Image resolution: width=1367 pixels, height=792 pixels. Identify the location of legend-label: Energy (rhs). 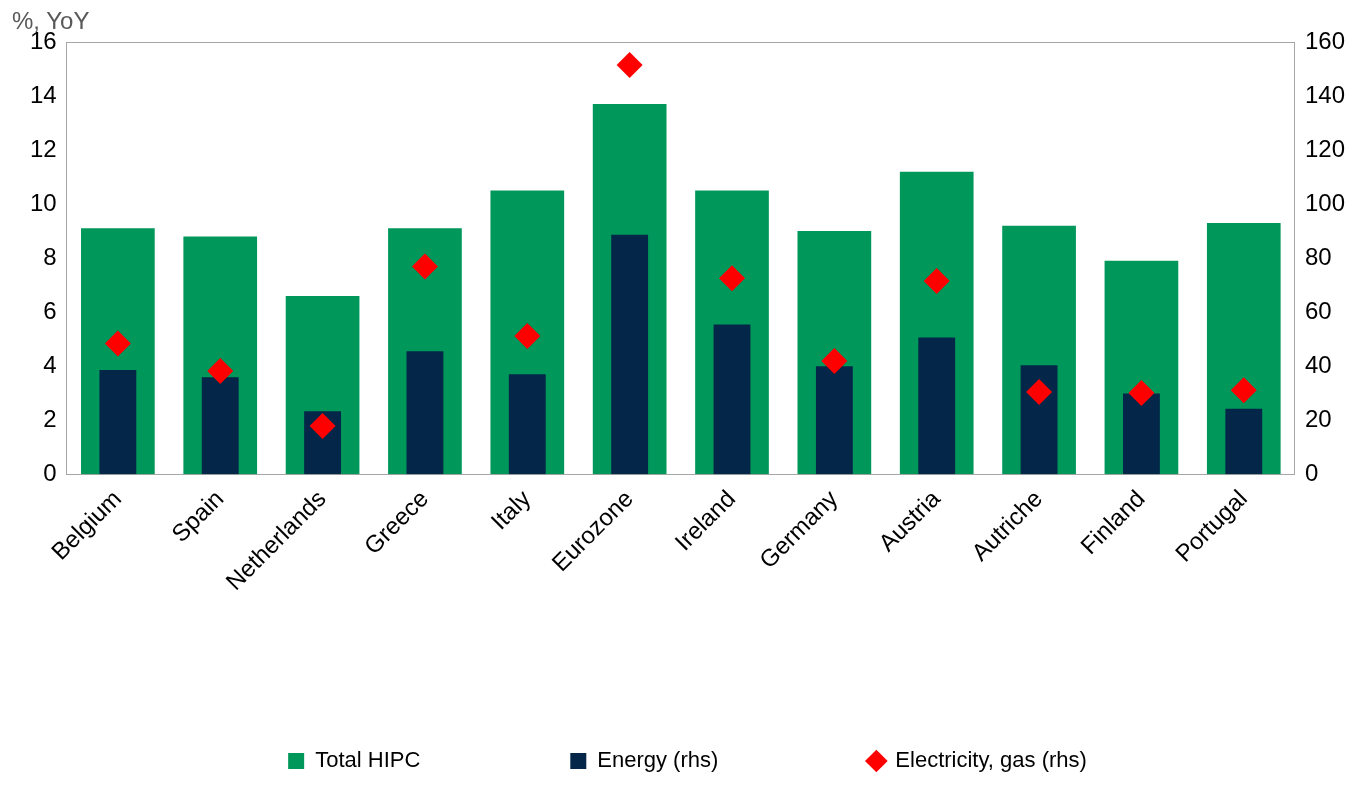
(658, 760).